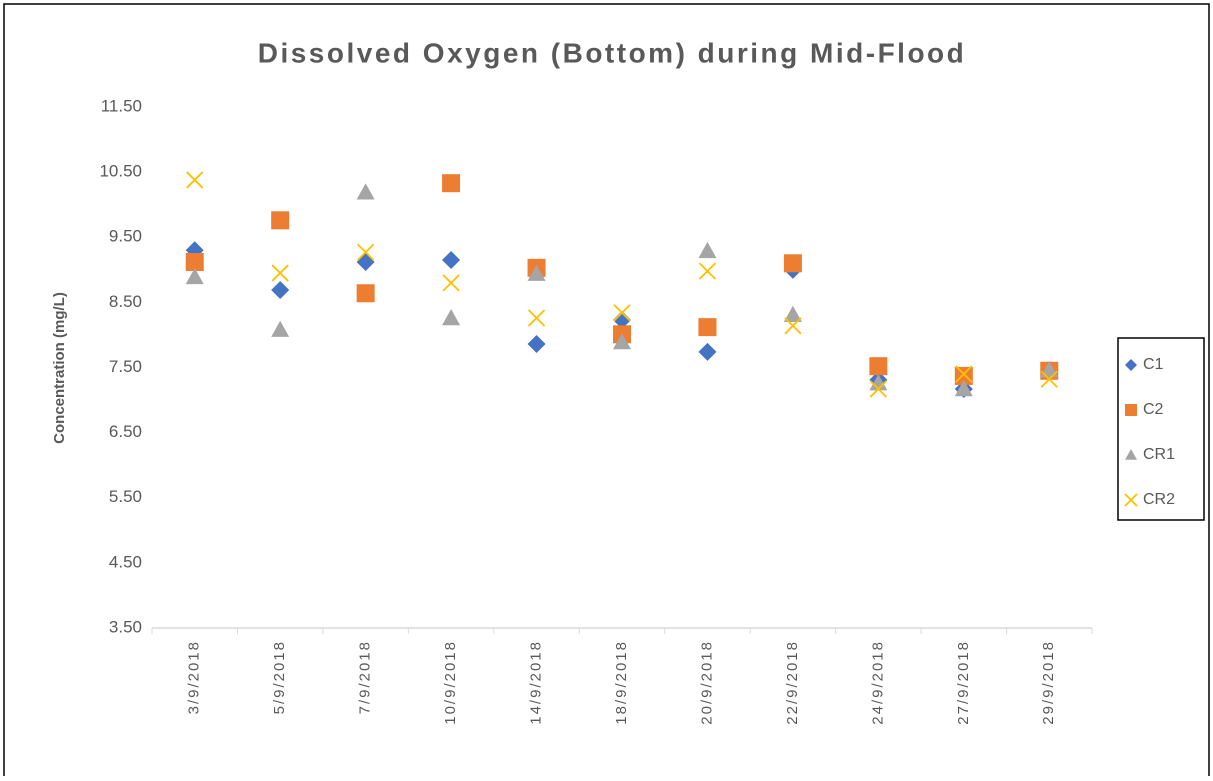 This screenshot has height=781, width=1213. I want to click on legend-label: C2, so click(1153, 409).